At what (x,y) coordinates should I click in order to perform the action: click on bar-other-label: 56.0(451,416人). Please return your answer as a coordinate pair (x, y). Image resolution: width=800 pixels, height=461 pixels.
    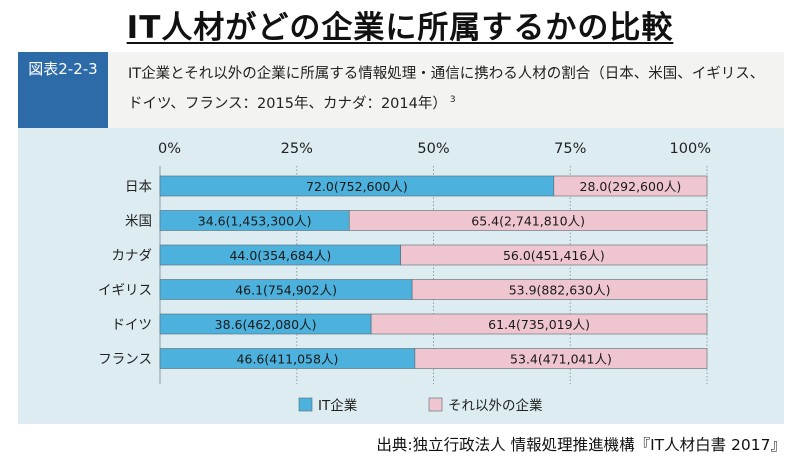
    Looking at the image, I should click on (554, 255).